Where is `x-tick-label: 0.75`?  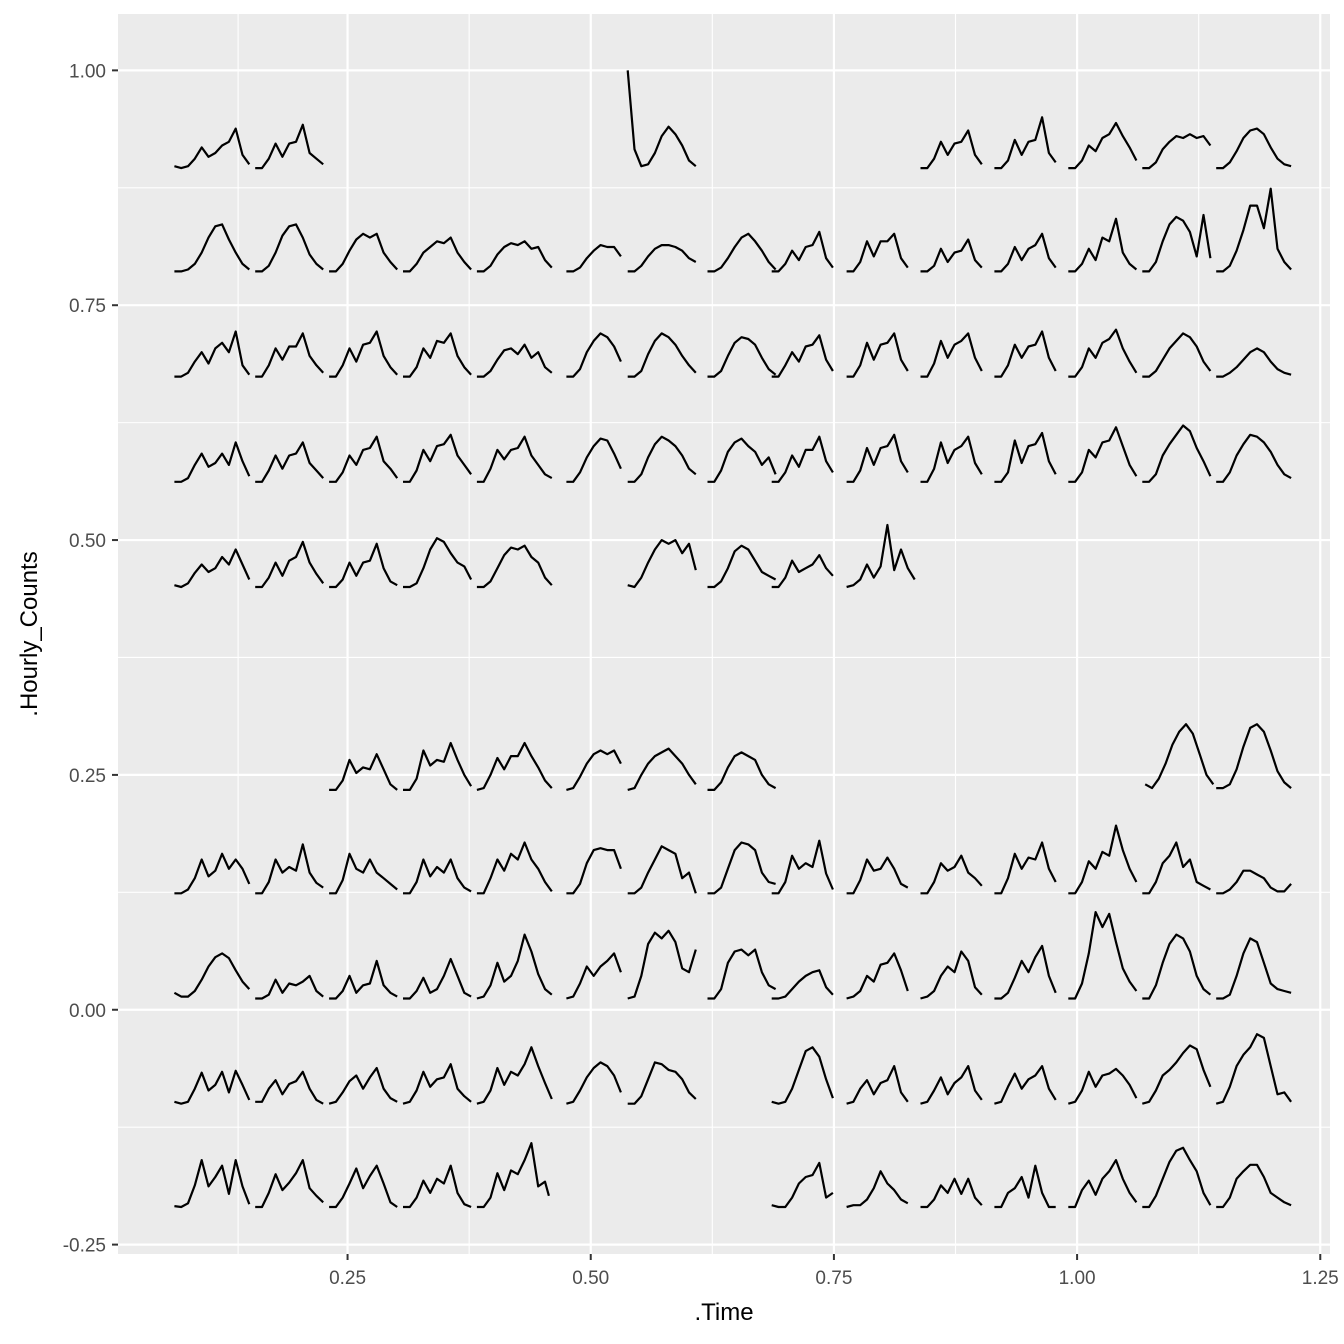 x-tick-label: 0.75 is located at coordinates (833, 1278).